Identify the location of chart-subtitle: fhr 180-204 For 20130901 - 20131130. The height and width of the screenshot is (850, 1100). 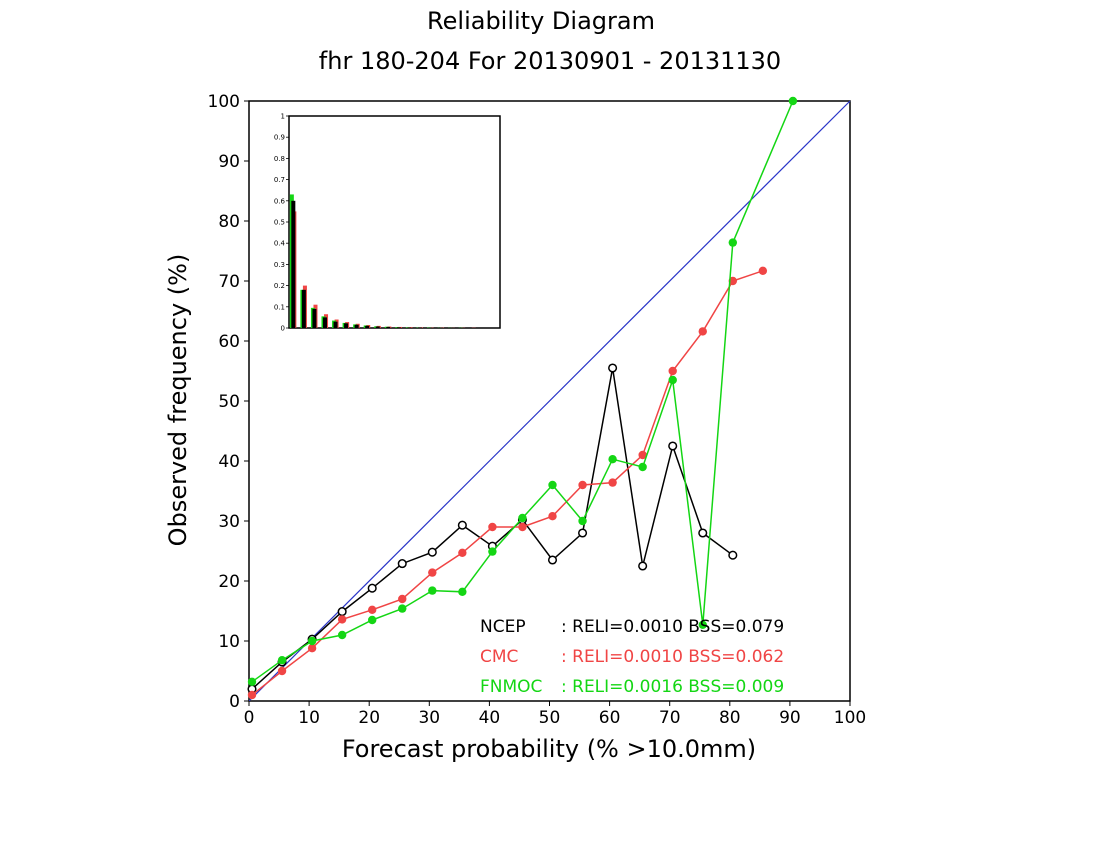
(550, 61).